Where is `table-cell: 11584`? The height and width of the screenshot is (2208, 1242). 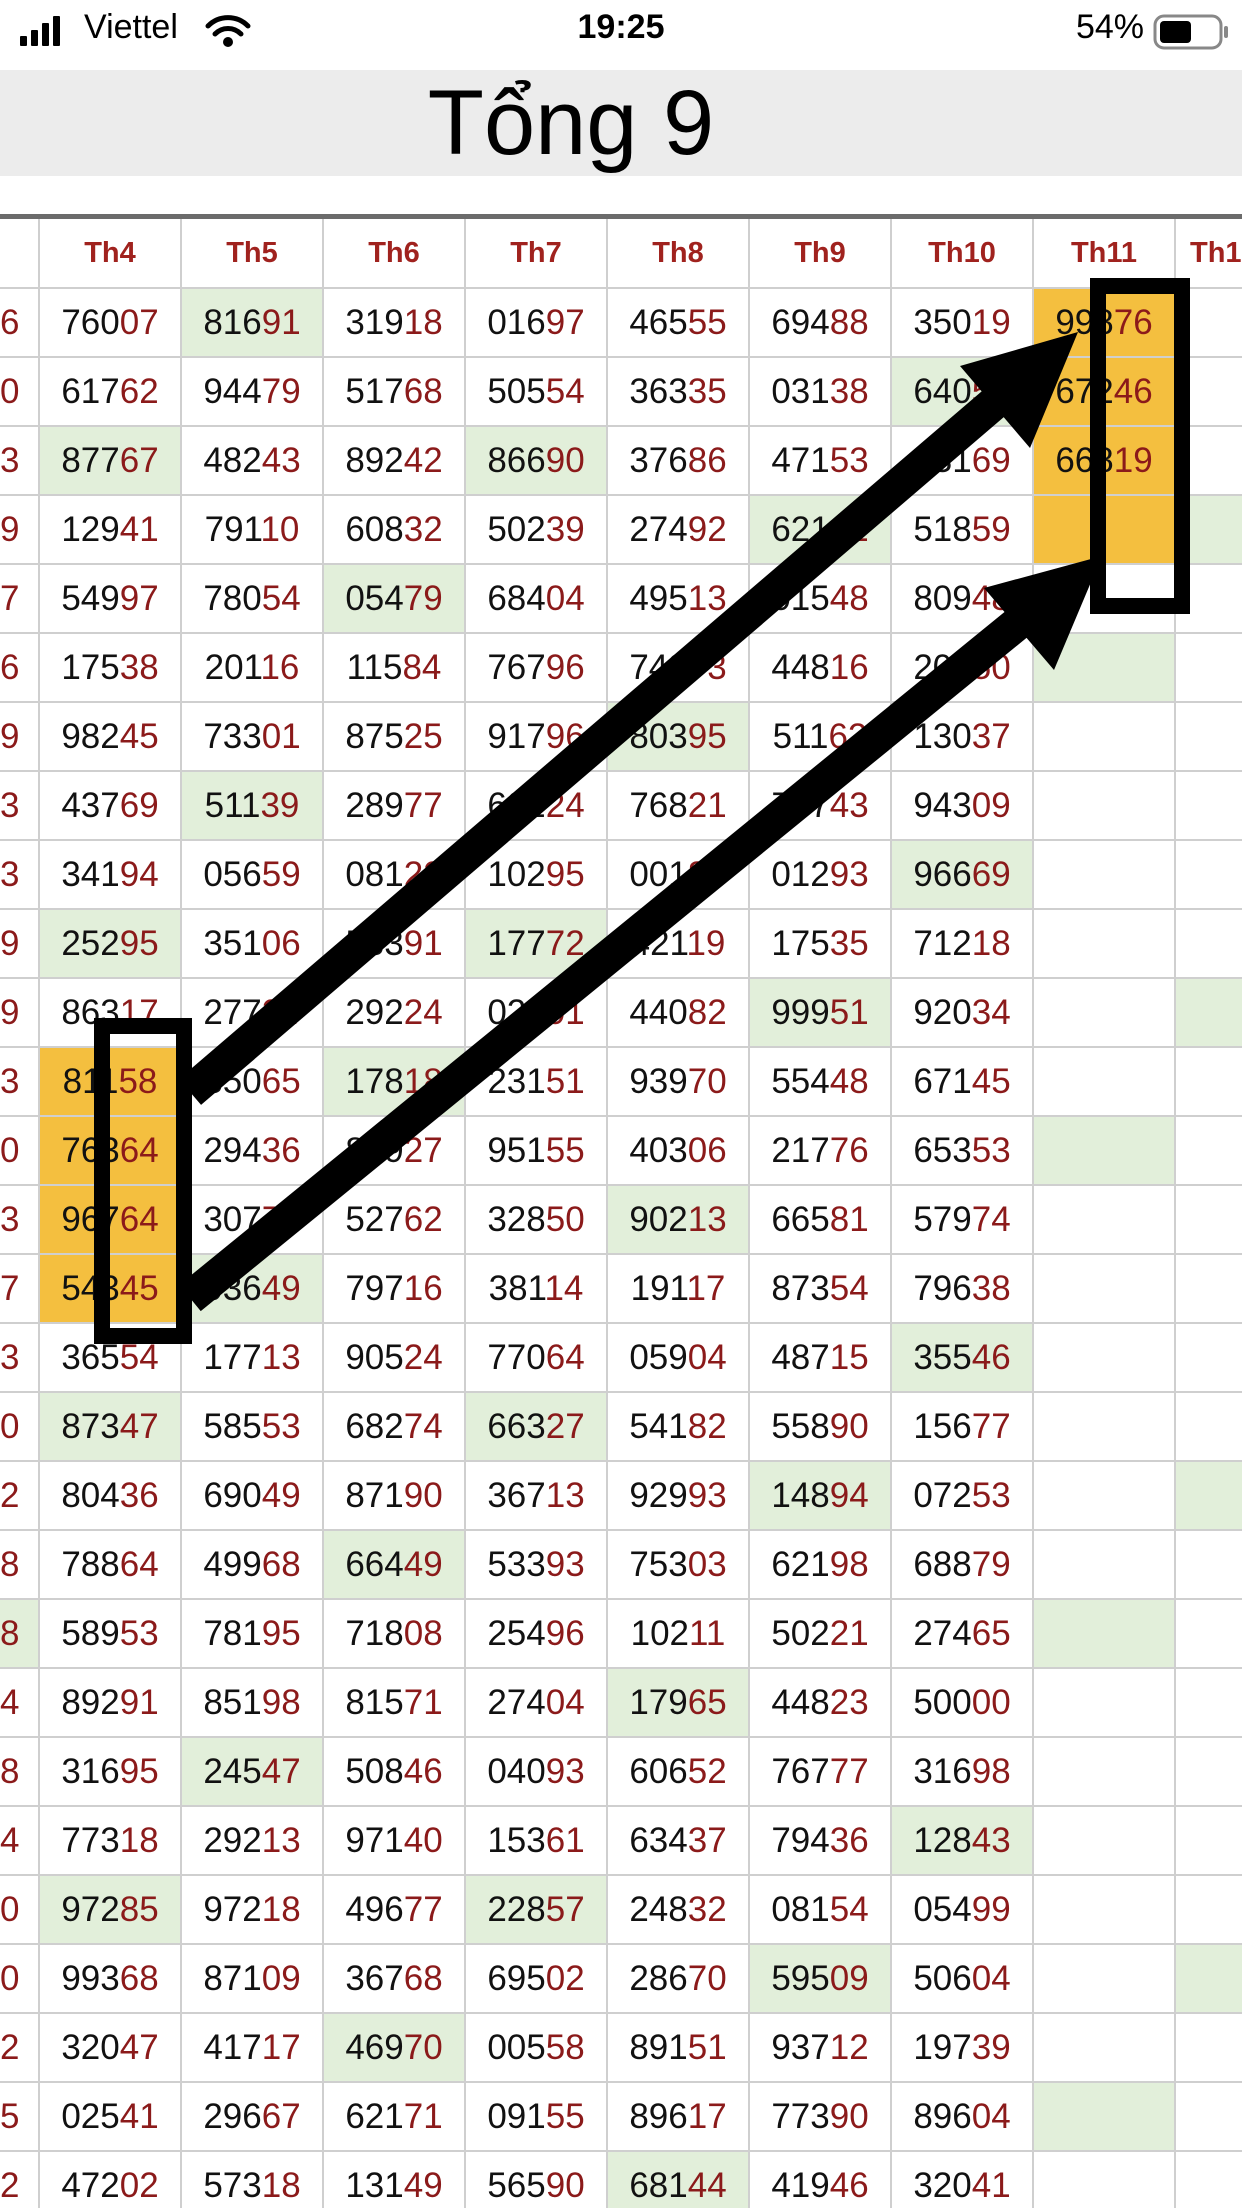
table-cell: 11584 is located at coordinates (395, 668).